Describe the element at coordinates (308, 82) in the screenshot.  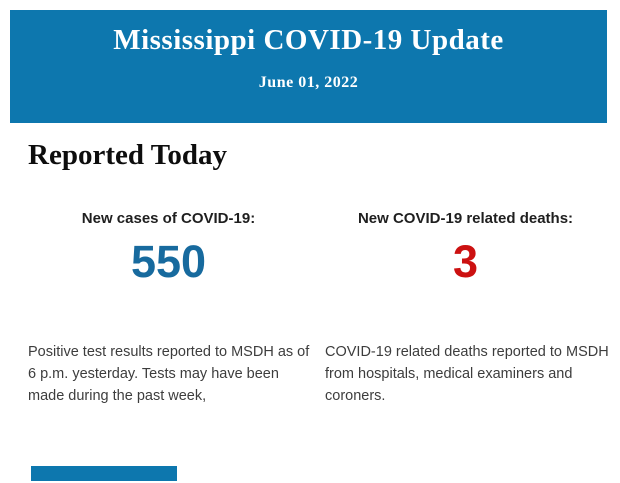
I see `report-date: June 01, 2022` at that location.